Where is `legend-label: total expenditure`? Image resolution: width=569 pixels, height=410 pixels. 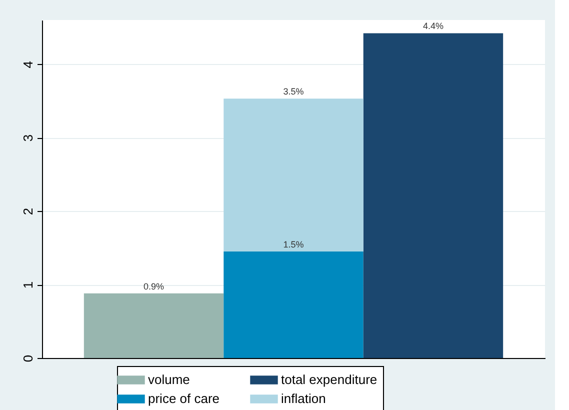 legend-label: total expenditure is located at coordinates (329, 379).